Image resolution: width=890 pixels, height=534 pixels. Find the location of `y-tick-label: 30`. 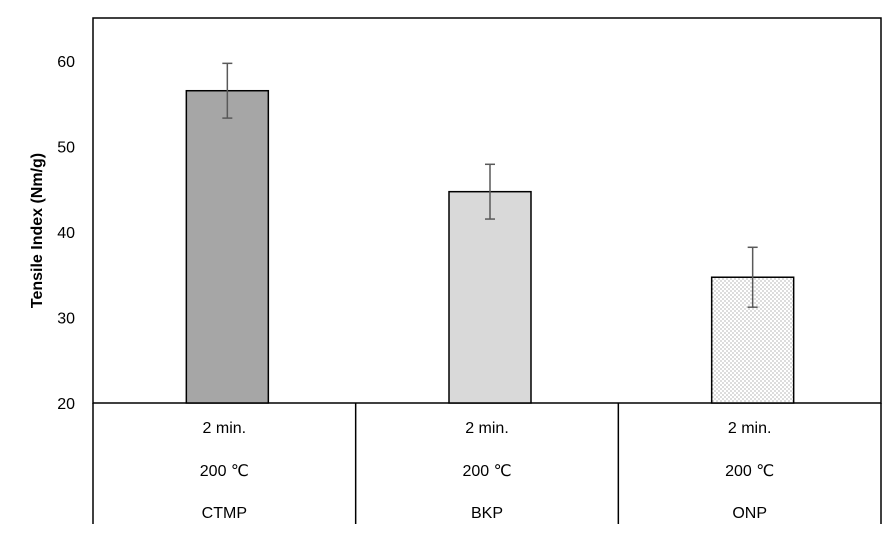

y-tick-label: 30 is located at coordinates (66, 318).